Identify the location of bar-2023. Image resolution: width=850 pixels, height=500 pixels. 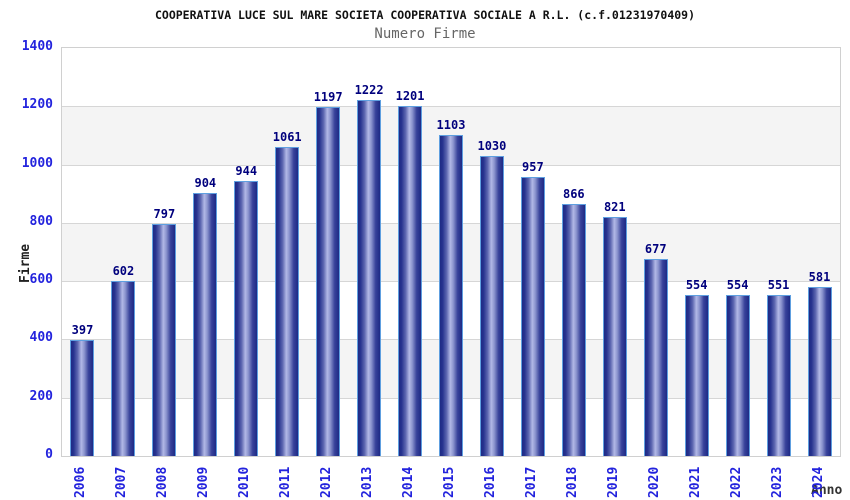
(778, 375).